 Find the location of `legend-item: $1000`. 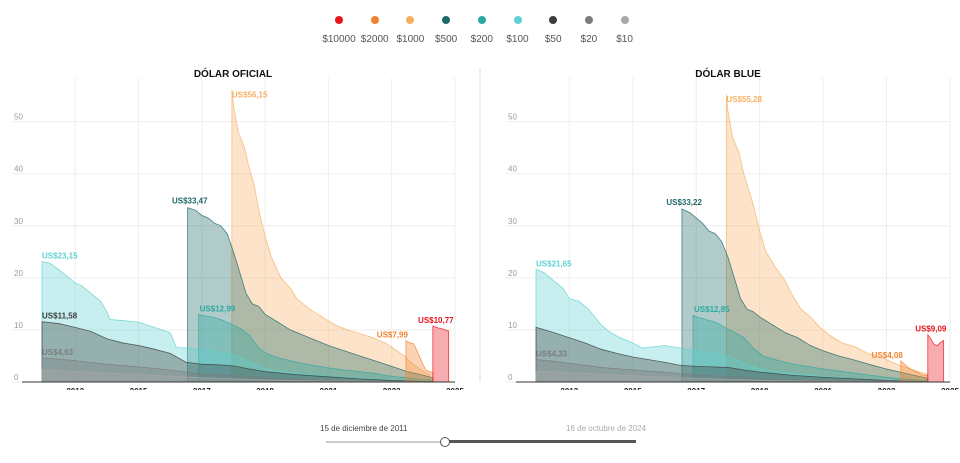

legend-item: $1000 is located at coordinates (410, 31).